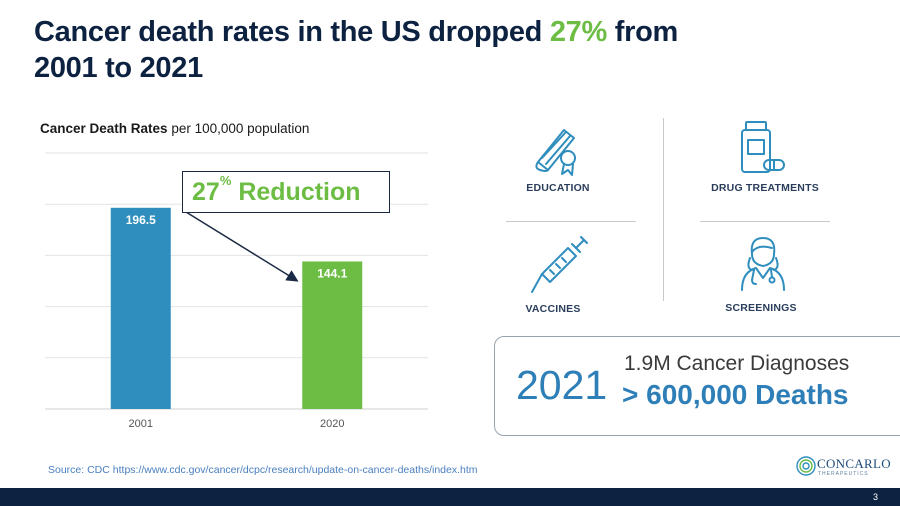  I want to click on value-label-2001: 196.5, so click(141, 220).